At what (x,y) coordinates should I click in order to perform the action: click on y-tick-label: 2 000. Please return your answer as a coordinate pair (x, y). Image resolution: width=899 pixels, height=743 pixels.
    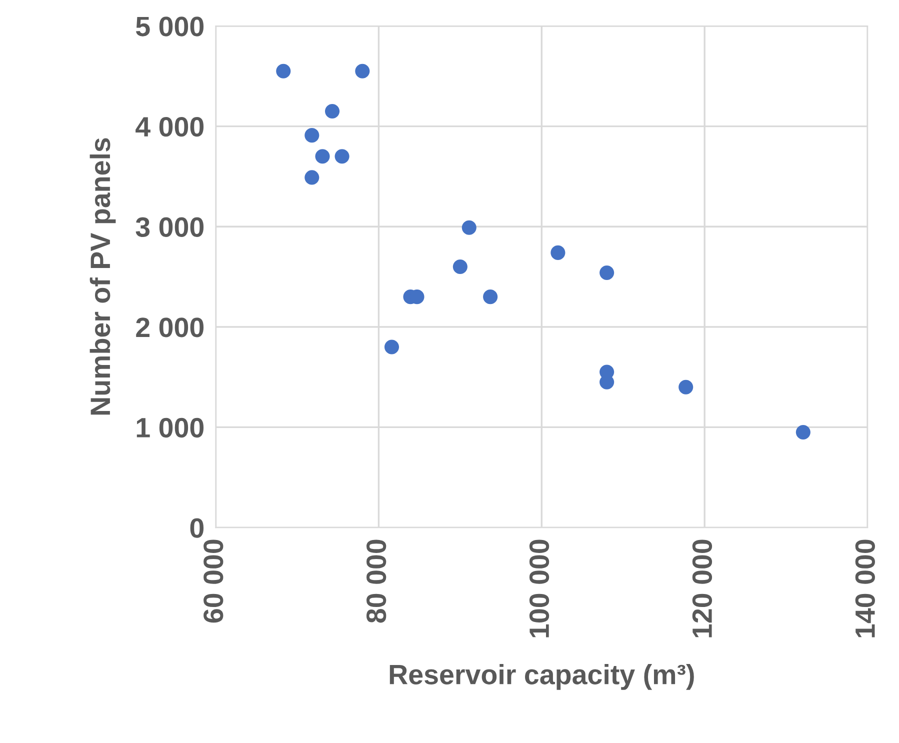
    Looking at the image, I should click on (170, 328).